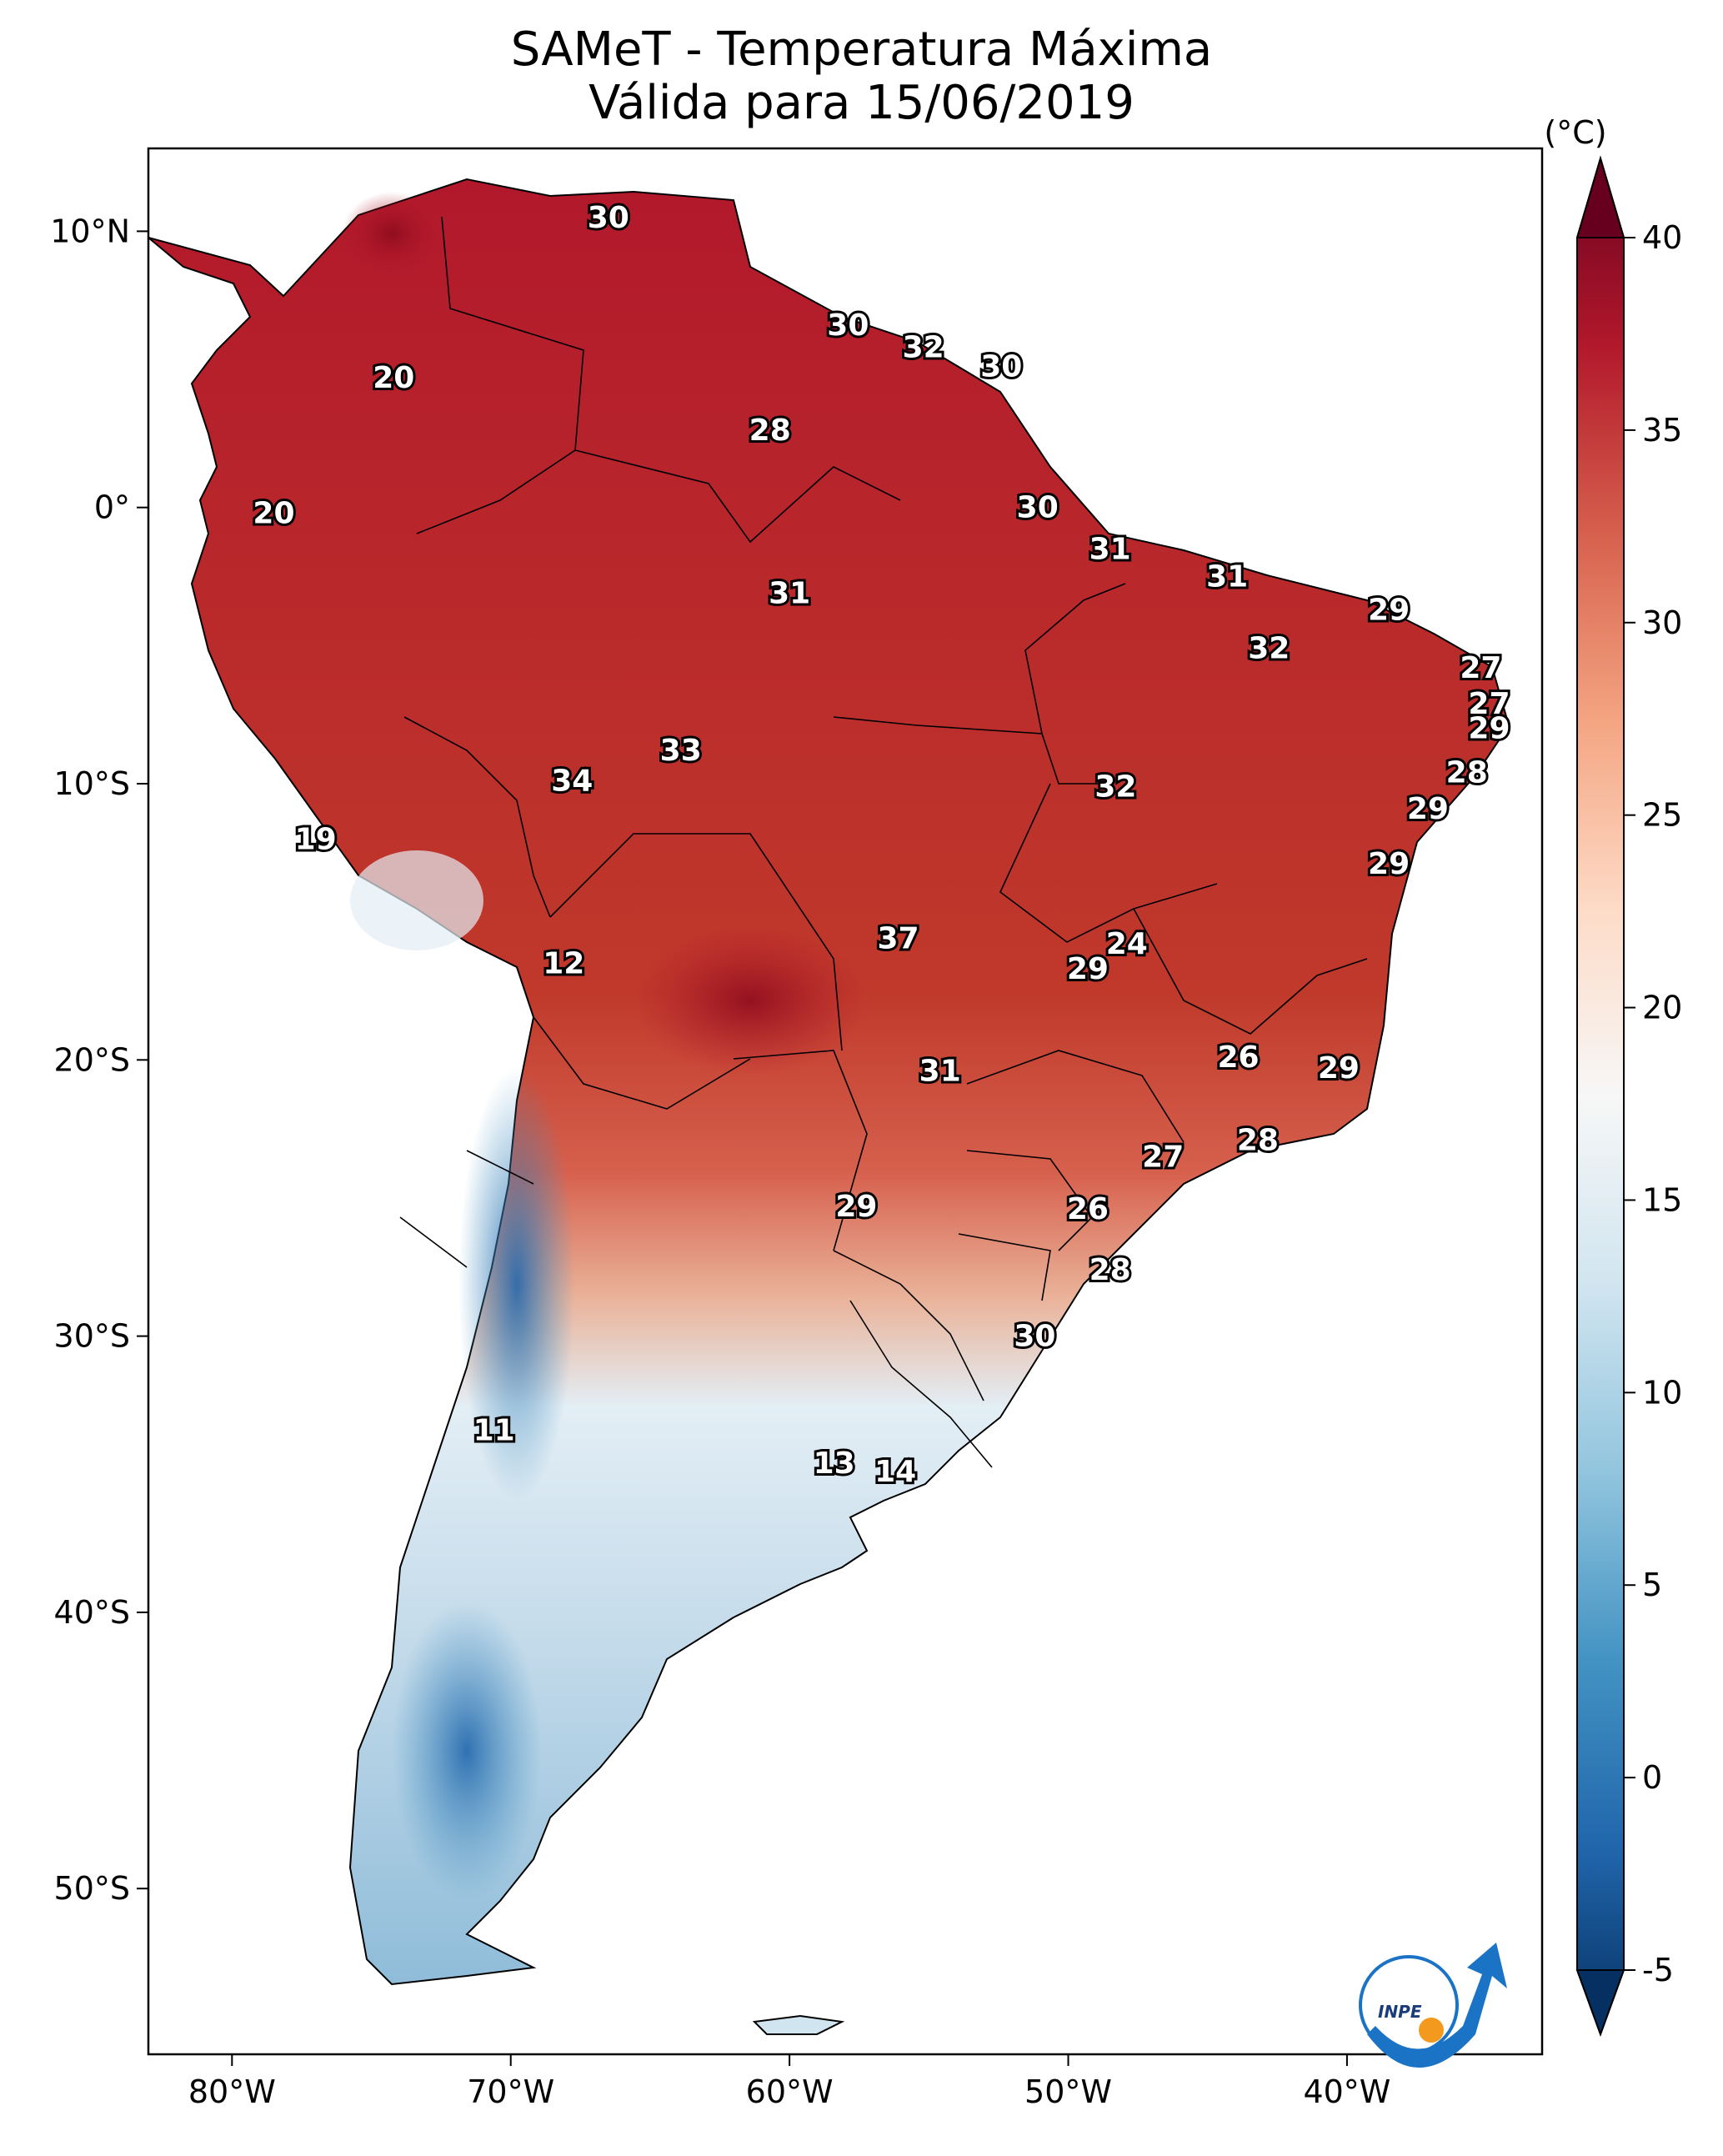 The image size is (1723, 2156). I want to click on logo-text: INPE, so click(1400, 2012).